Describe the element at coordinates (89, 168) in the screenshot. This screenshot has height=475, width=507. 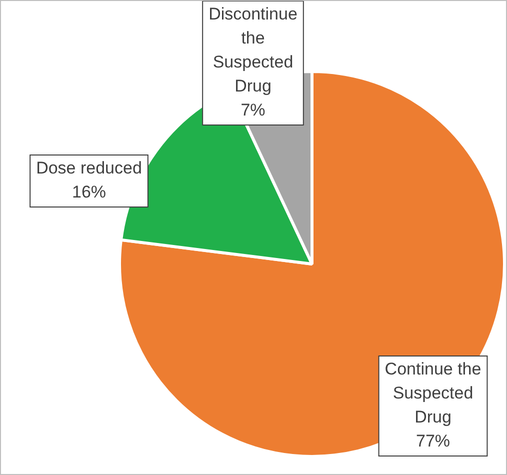
I see `slice-label: Dose reduced` at that location.